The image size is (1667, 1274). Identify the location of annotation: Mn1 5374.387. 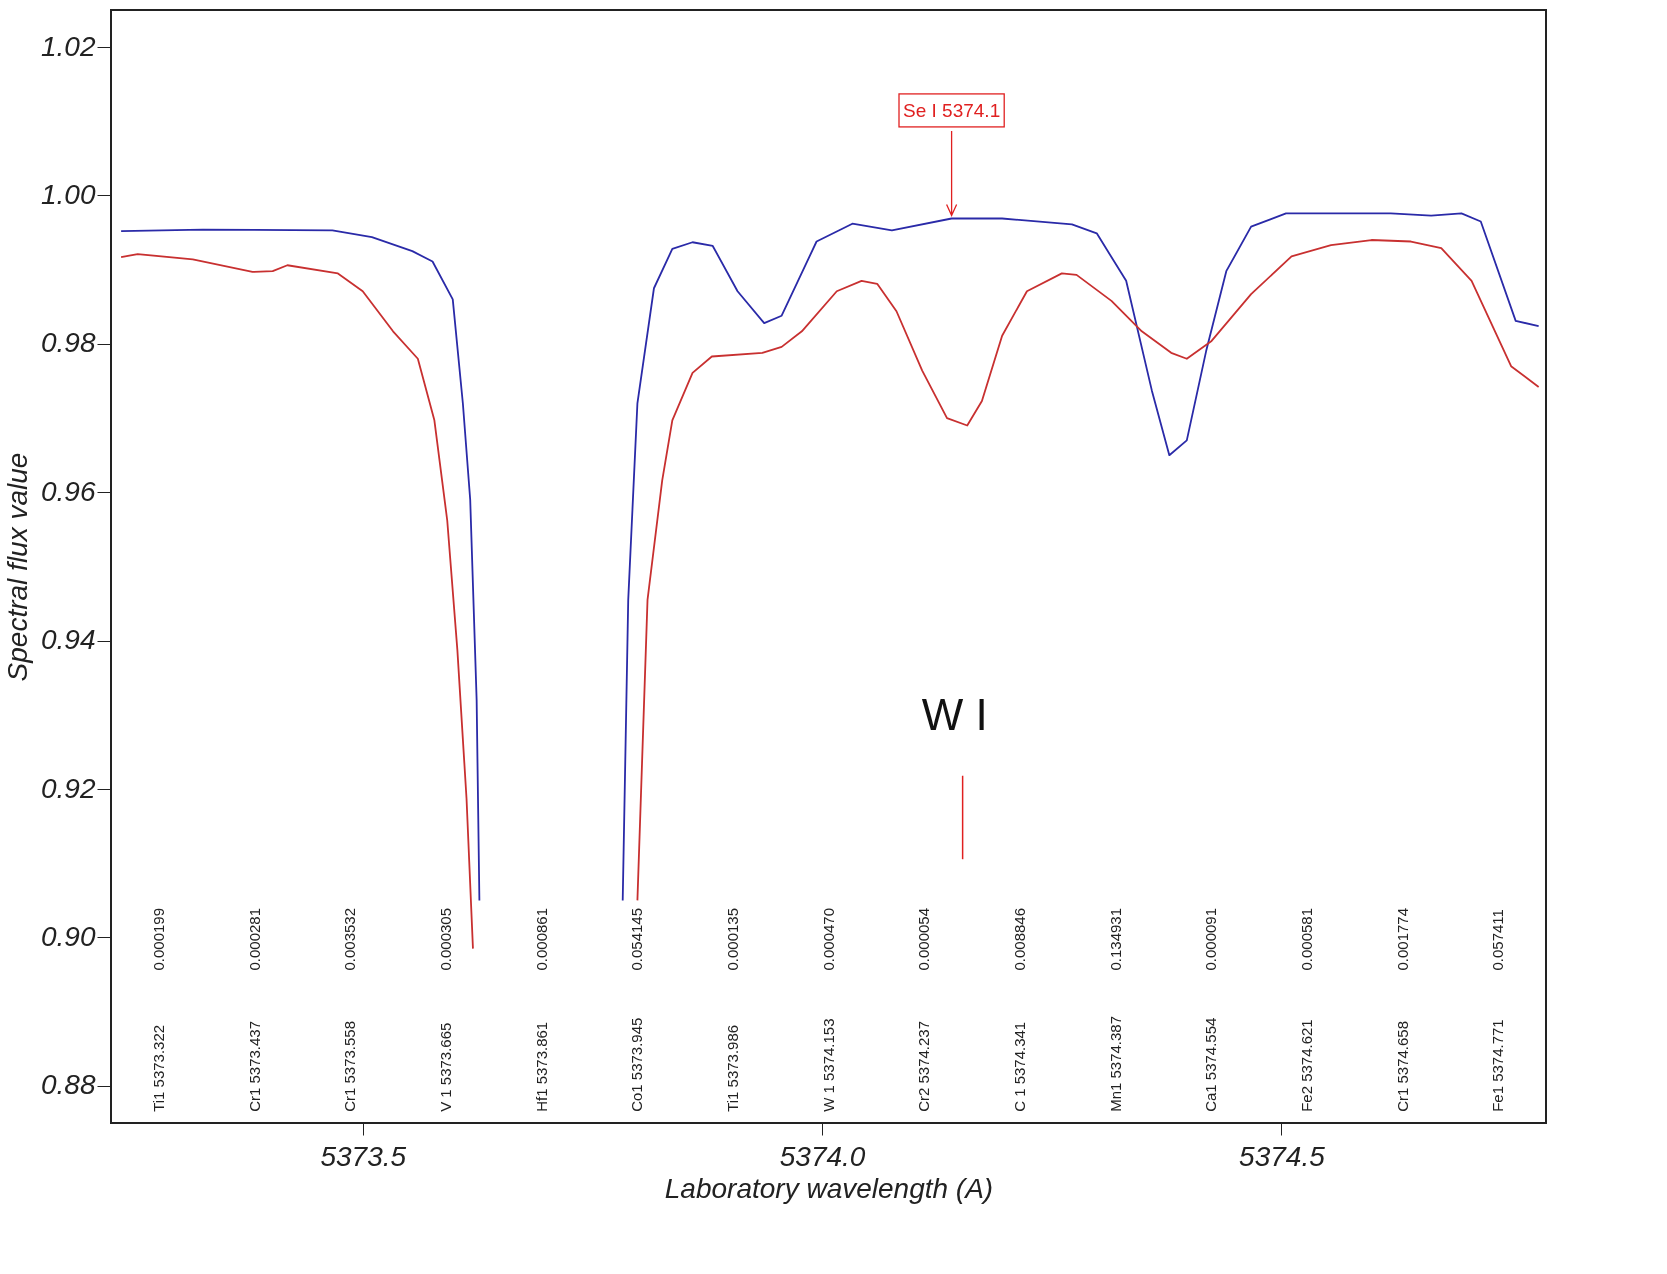
(1115, 1063).